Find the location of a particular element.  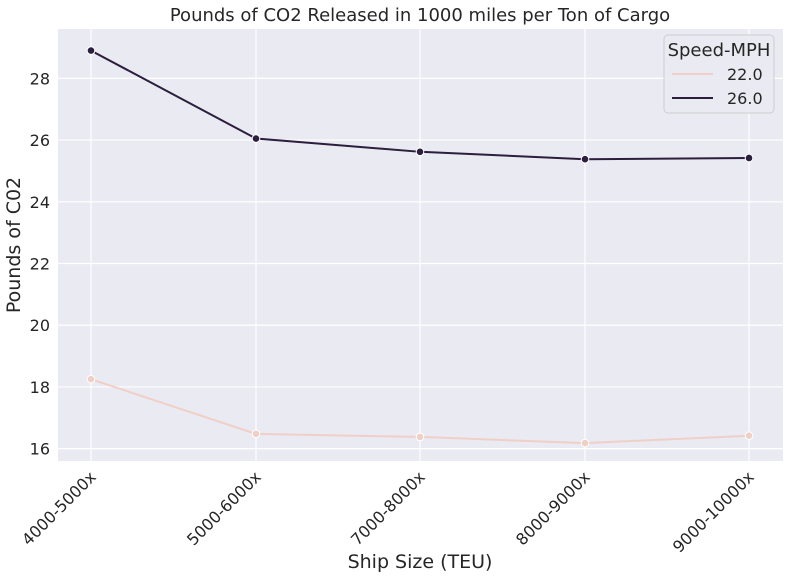

y-tick-label-4: 24 is located at coordinates (40, 202).